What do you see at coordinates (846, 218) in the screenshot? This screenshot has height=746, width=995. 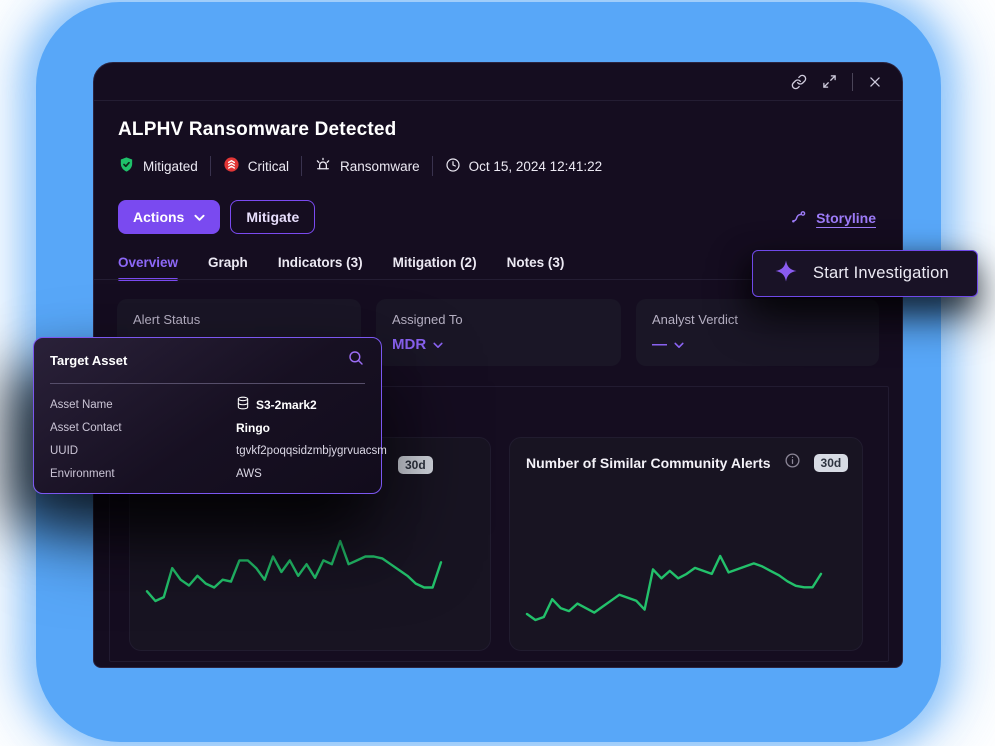 I see `storyline-label: Storyline` at bounding box center [846, 218].